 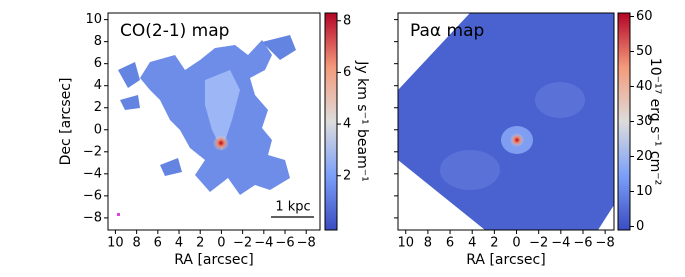 What do you see at coordinates (644, 191) in the screenshot?
I see `colorbar-tick-label: 10` at bounding box center [644, 191].